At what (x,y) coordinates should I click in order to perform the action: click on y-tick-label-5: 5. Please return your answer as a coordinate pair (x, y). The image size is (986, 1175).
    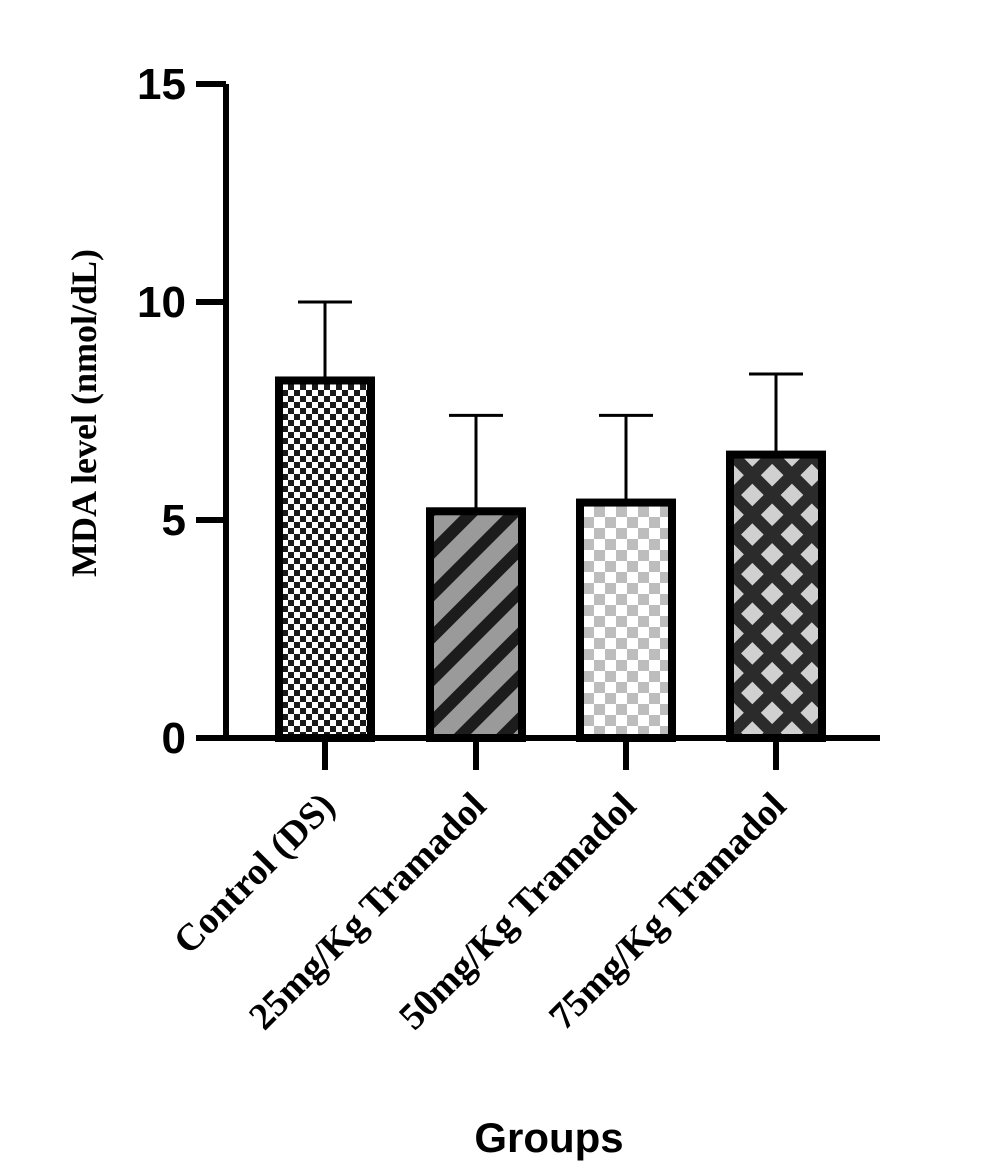
    Looking at the image, I should click on (174, 520).